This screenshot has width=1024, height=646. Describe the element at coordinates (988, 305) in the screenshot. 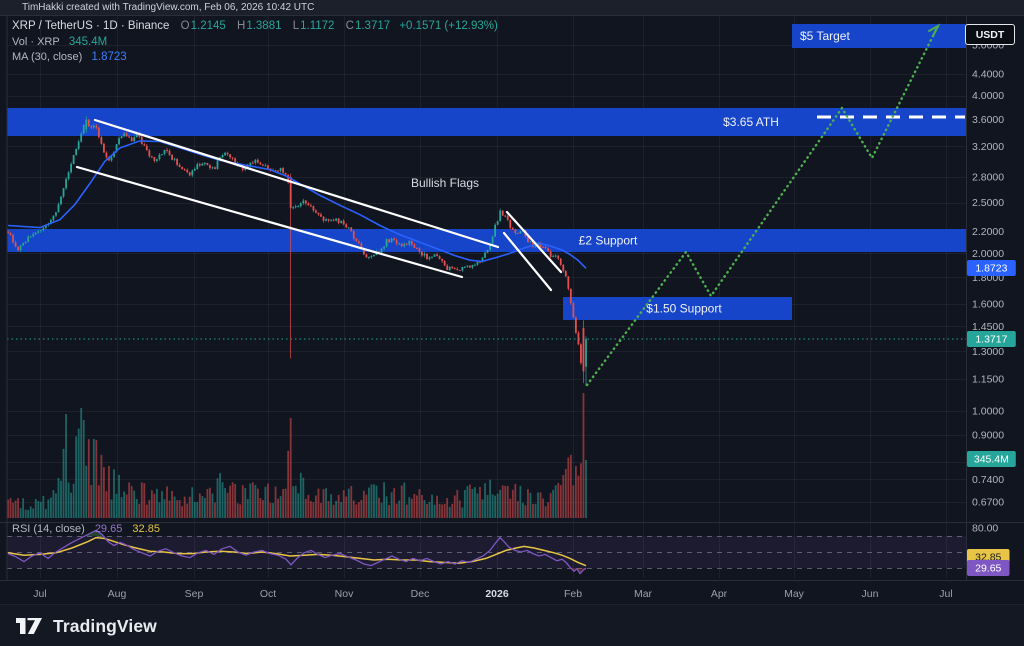

I see `price-tick-label: 1.6000` at that location.